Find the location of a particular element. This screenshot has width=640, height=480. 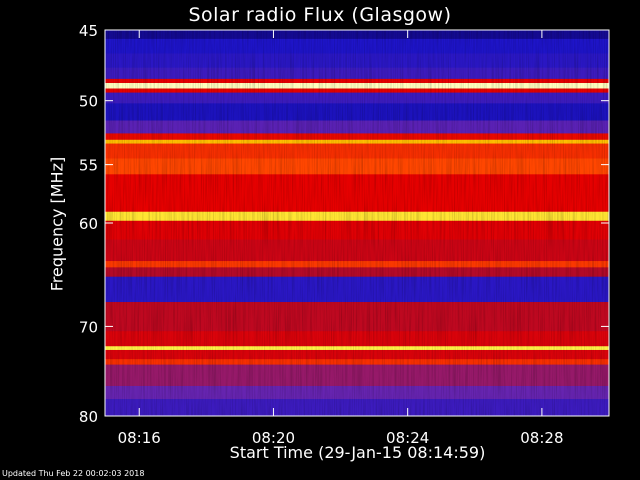

chart-title: Solar radio Flux (Glasgow) is located at coordinates (320, 15).